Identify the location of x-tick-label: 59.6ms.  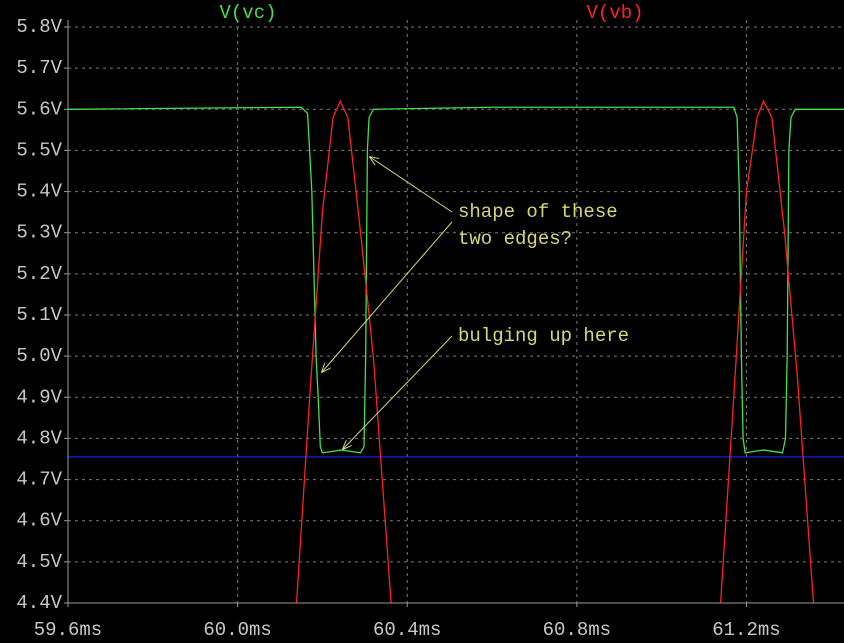
(68, 630).